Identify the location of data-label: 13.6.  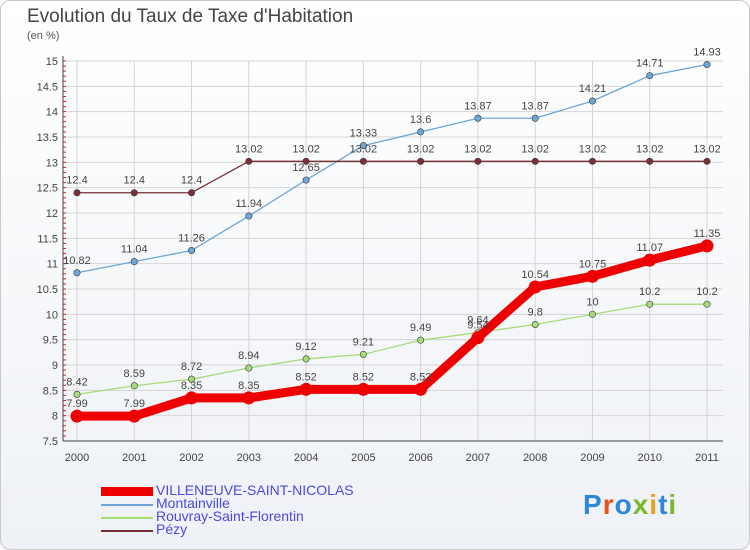
(420, 120).